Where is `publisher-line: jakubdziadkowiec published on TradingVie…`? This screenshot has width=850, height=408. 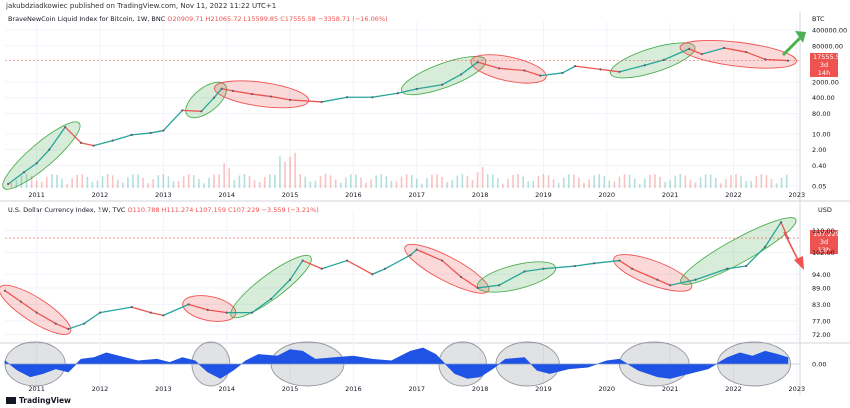
publisher-line: jakubdziadkowiec published on TradingVie… is located at coordinates (141, 6).